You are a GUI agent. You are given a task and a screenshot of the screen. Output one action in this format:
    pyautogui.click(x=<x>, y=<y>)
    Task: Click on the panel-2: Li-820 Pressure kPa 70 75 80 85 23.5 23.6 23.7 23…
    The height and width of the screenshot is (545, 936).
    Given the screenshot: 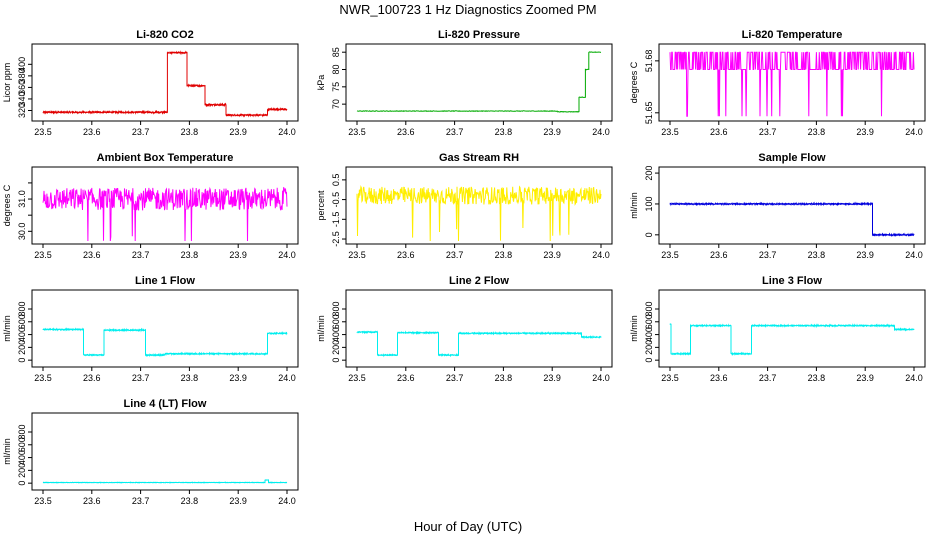 What is the action you would take?
    pyautogui.click(x=464, y=83)
    